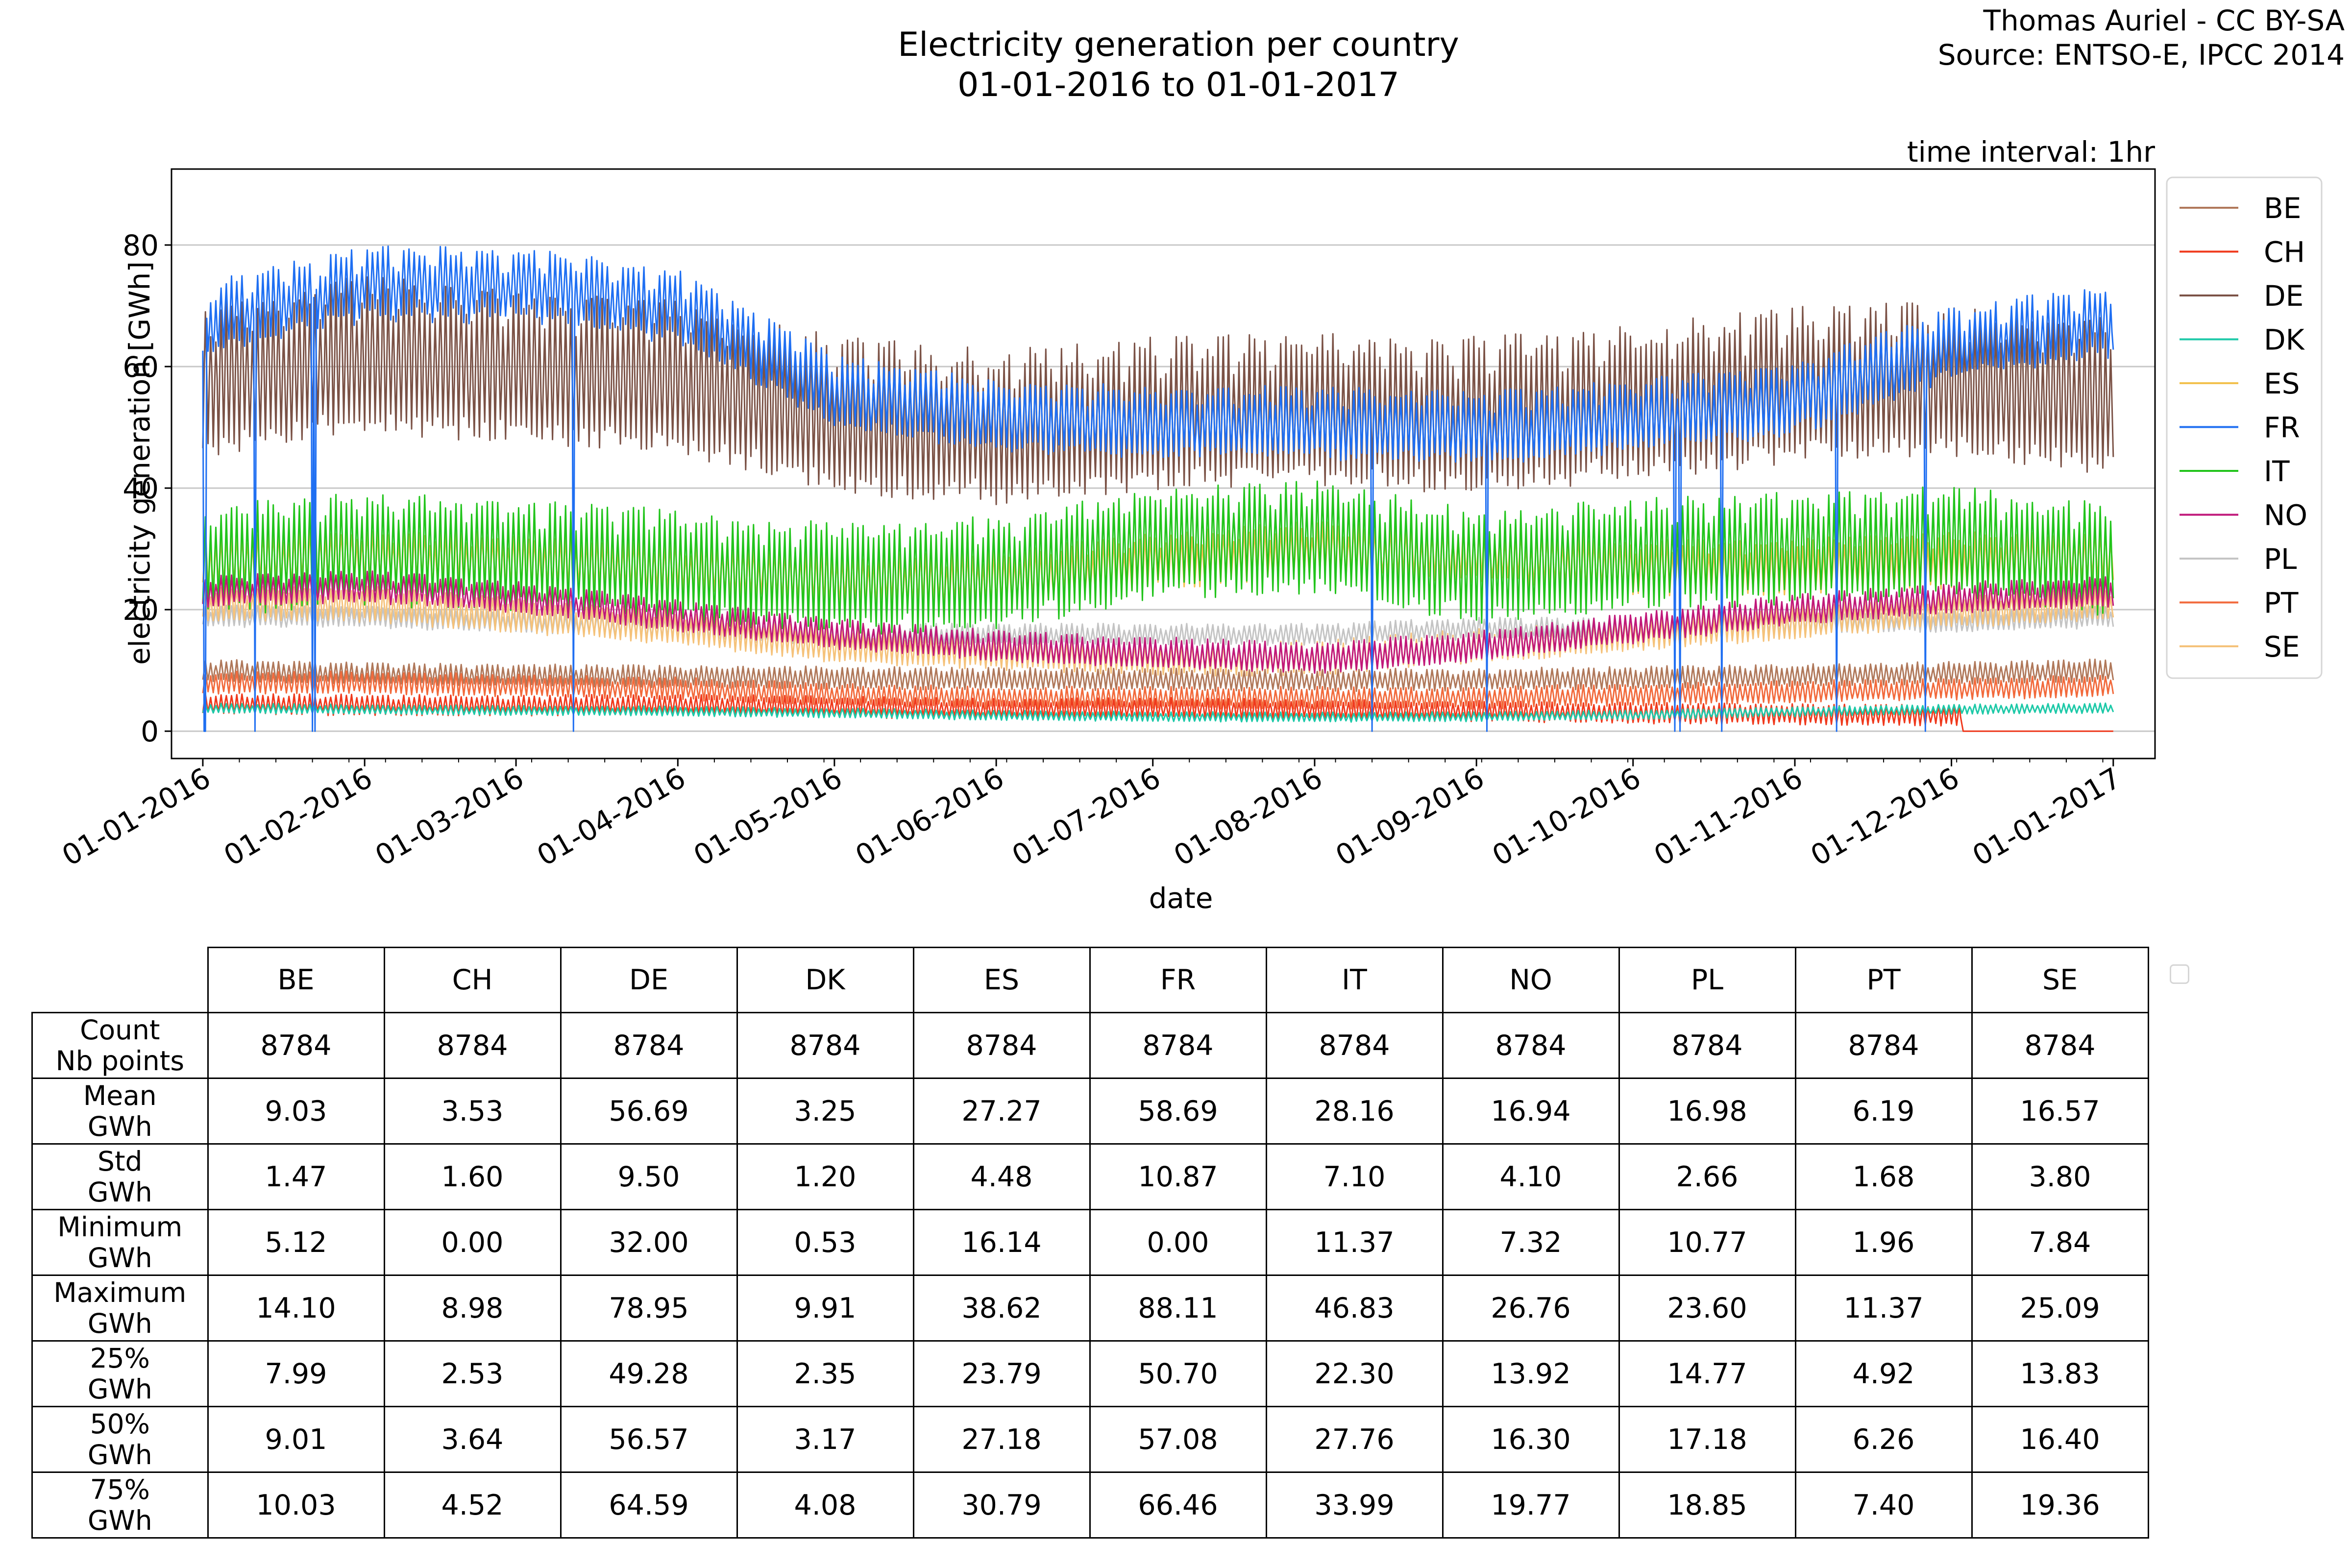 The width and height of the screenshot is (2352, 1568). What do you see at coordinates (1531, 1308) in the screenshot?
I see `table-cell: 26.76` at bounding box center [1531, 1308].